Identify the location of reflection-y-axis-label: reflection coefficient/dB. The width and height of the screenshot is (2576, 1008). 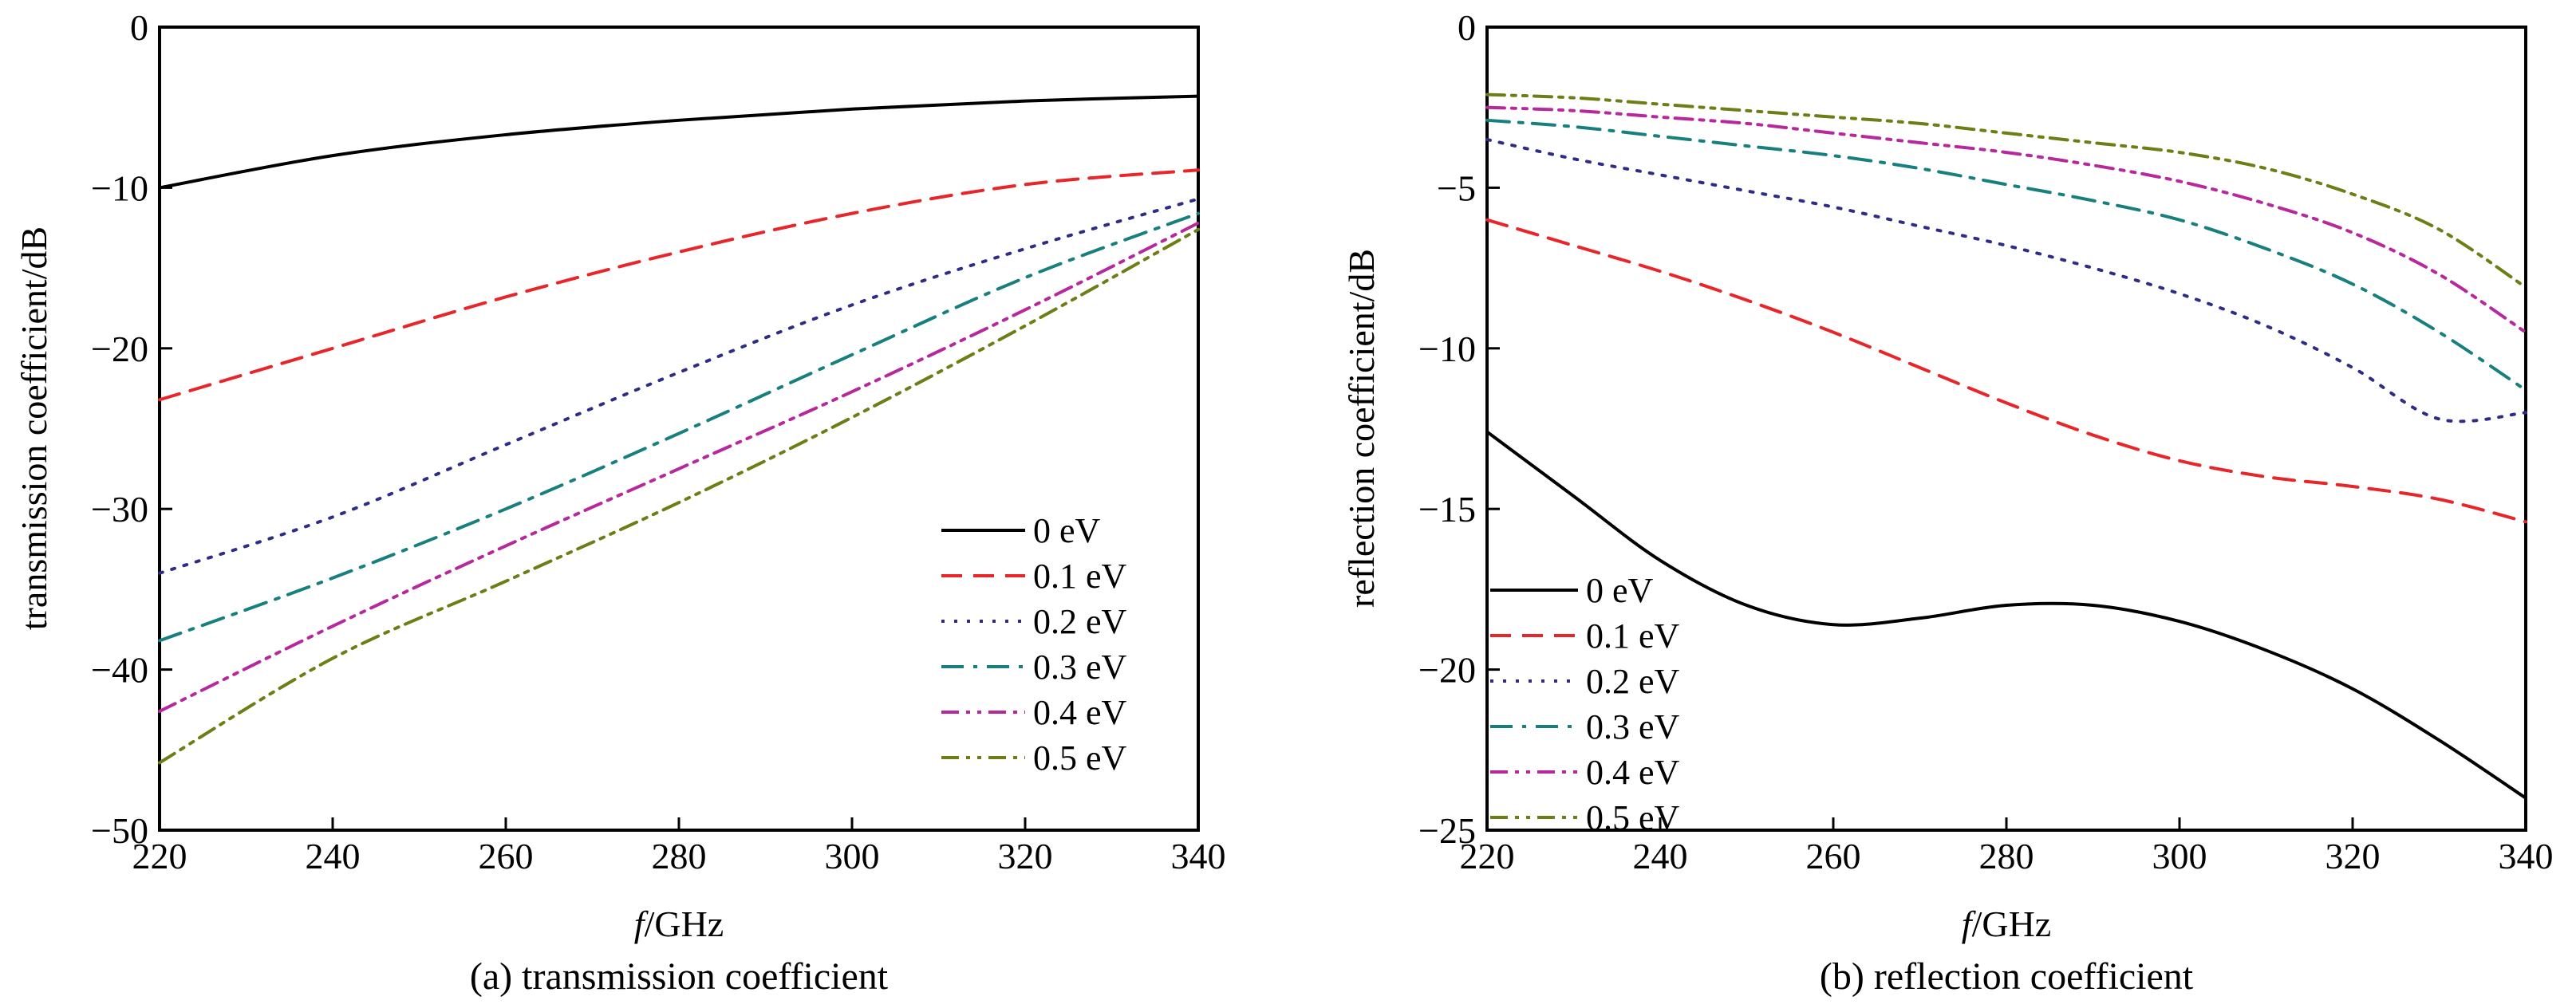
(1362, 429).